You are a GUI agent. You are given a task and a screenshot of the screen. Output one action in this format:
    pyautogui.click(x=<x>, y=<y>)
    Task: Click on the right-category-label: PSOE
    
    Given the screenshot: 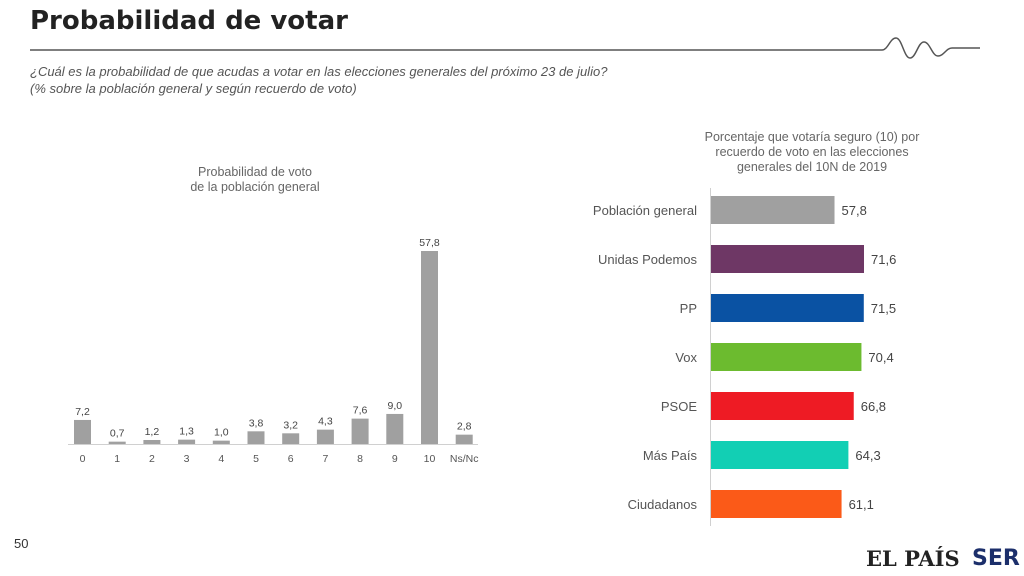 What is the action you would take?
    pyautogui.click(x=679, y=406)
    